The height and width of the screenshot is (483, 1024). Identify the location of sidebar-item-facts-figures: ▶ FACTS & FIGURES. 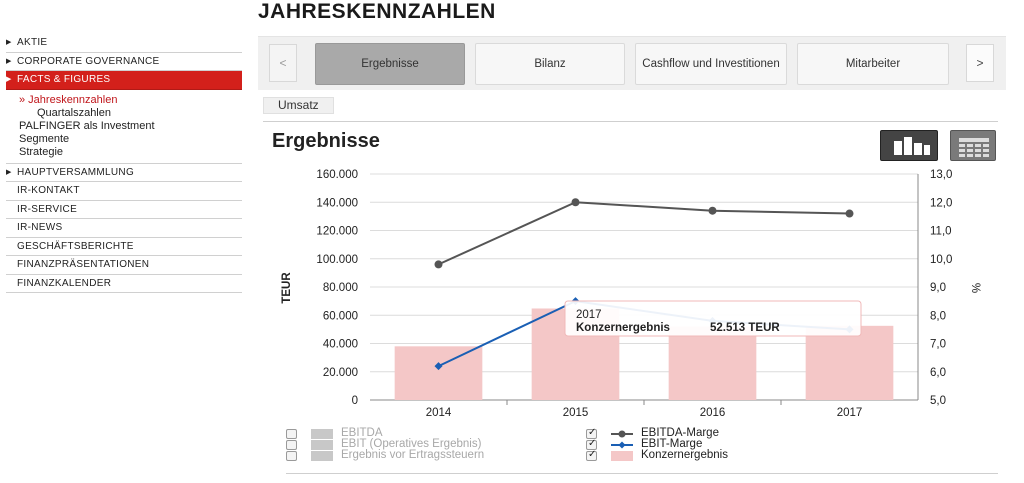
(124, 80).